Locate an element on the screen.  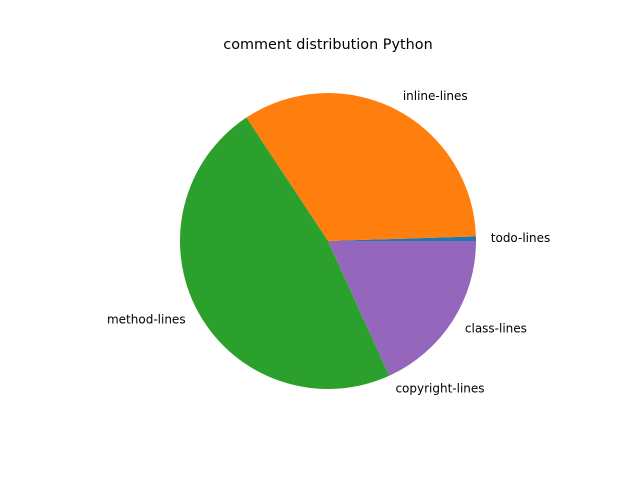
pie-slice-class-lines is located at coordinates (402, 308).